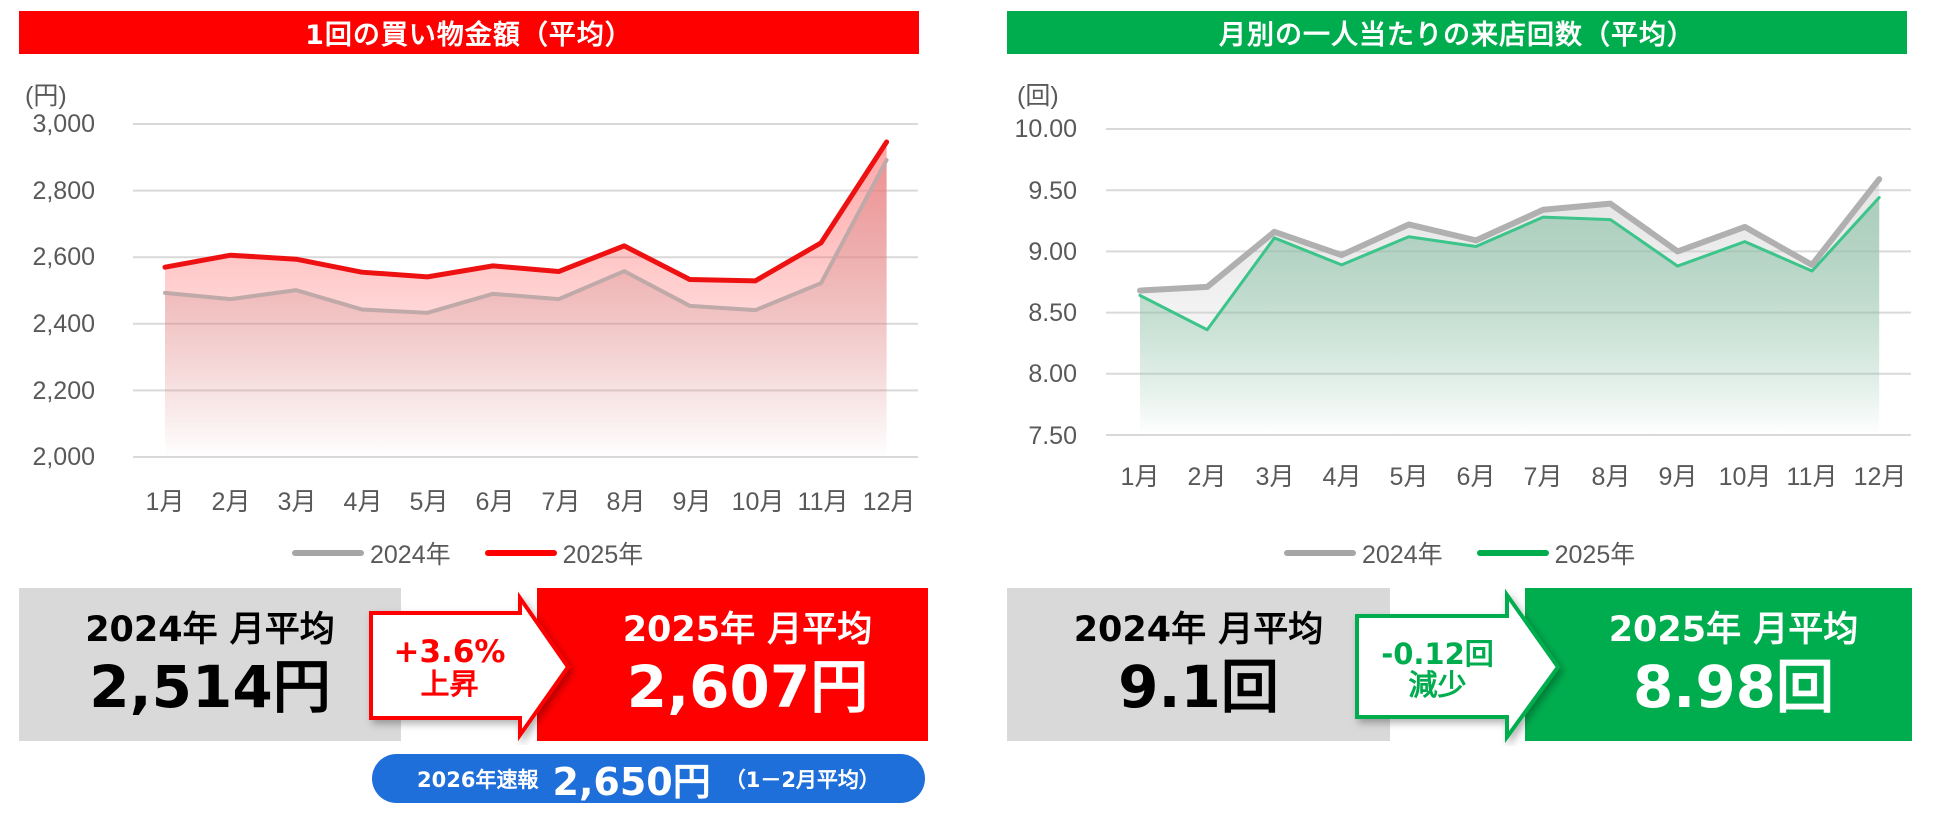 The width and height of the screenshot is (1950, 824). Describe the element at coordinates (1437, 684) in the screenshot. I see `decrease-word: 減少` at that location.